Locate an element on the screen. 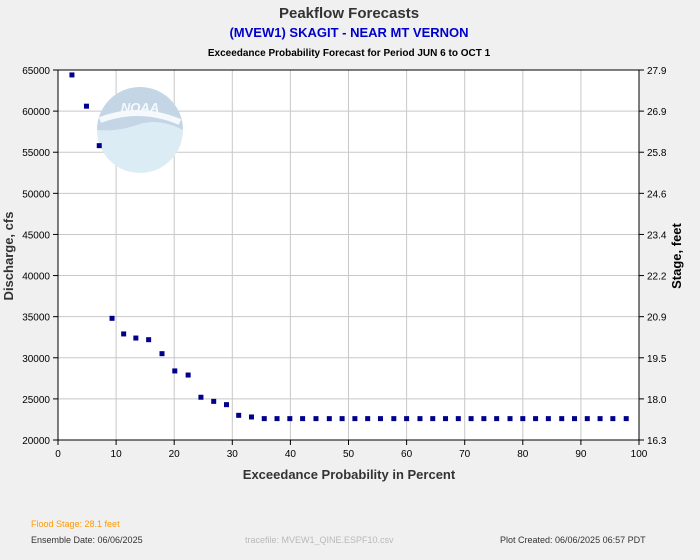 Image resolution: width=700 pixels, height=560 pixels. tracefile-label: tracefile: MVEW1_QINE.ESPF10.csv is located at coordinates (319, 540).